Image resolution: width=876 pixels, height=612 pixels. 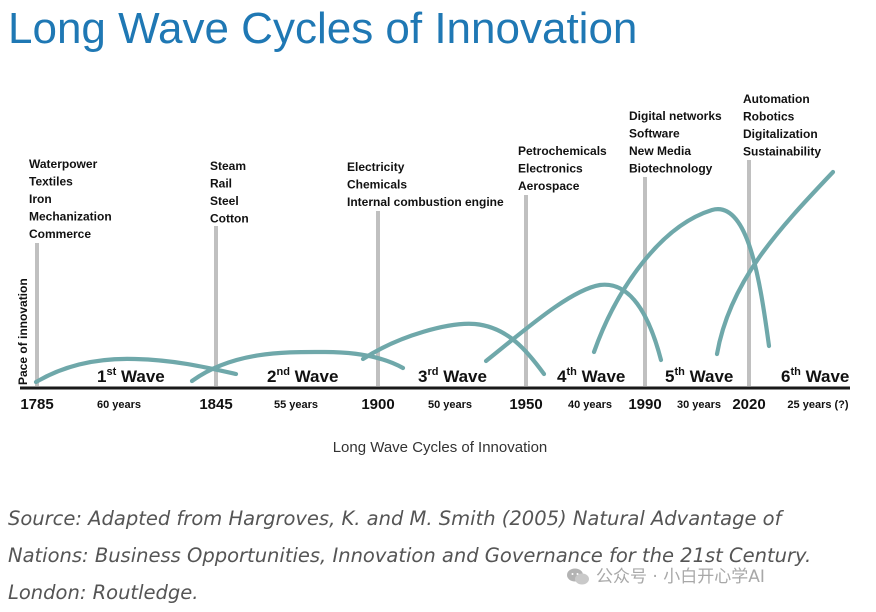 What do you see at coordinates (440, 447) in the screenshot?
I see `figure-caption: Long Wave Cycles of Innovation` at bounding box center [440, 447].